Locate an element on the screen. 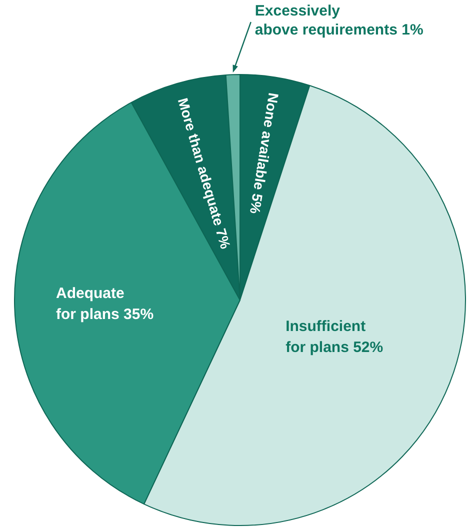 This screenshot has height=531, width=472. slice-label: Excessively above requirements 1% is located at coordinates (339, 20).